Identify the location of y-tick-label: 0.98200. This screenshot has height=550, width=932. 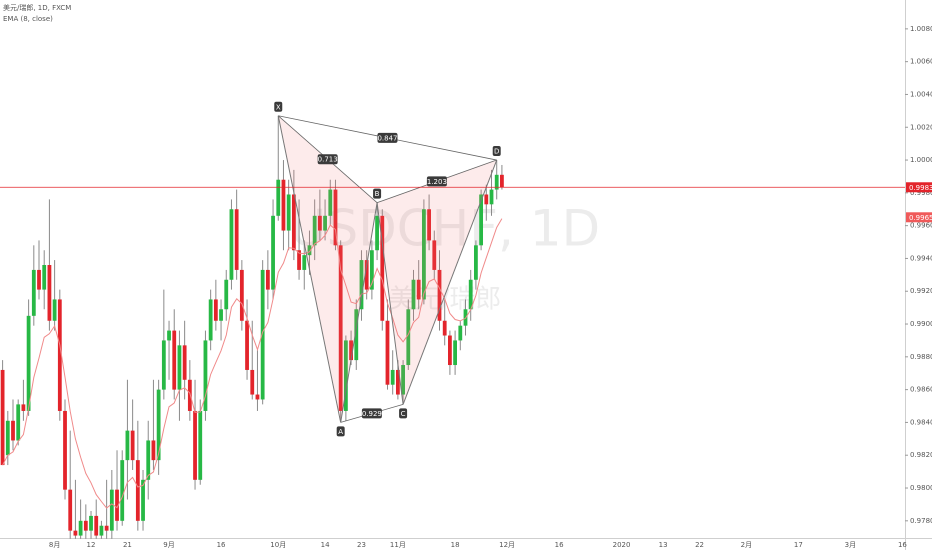
(921, 455).